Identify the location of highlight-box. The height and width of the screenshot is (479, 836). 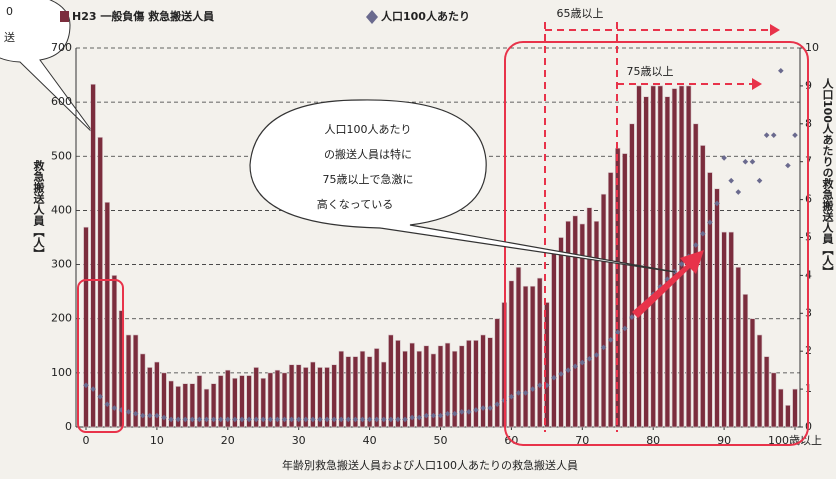
(100, 356).